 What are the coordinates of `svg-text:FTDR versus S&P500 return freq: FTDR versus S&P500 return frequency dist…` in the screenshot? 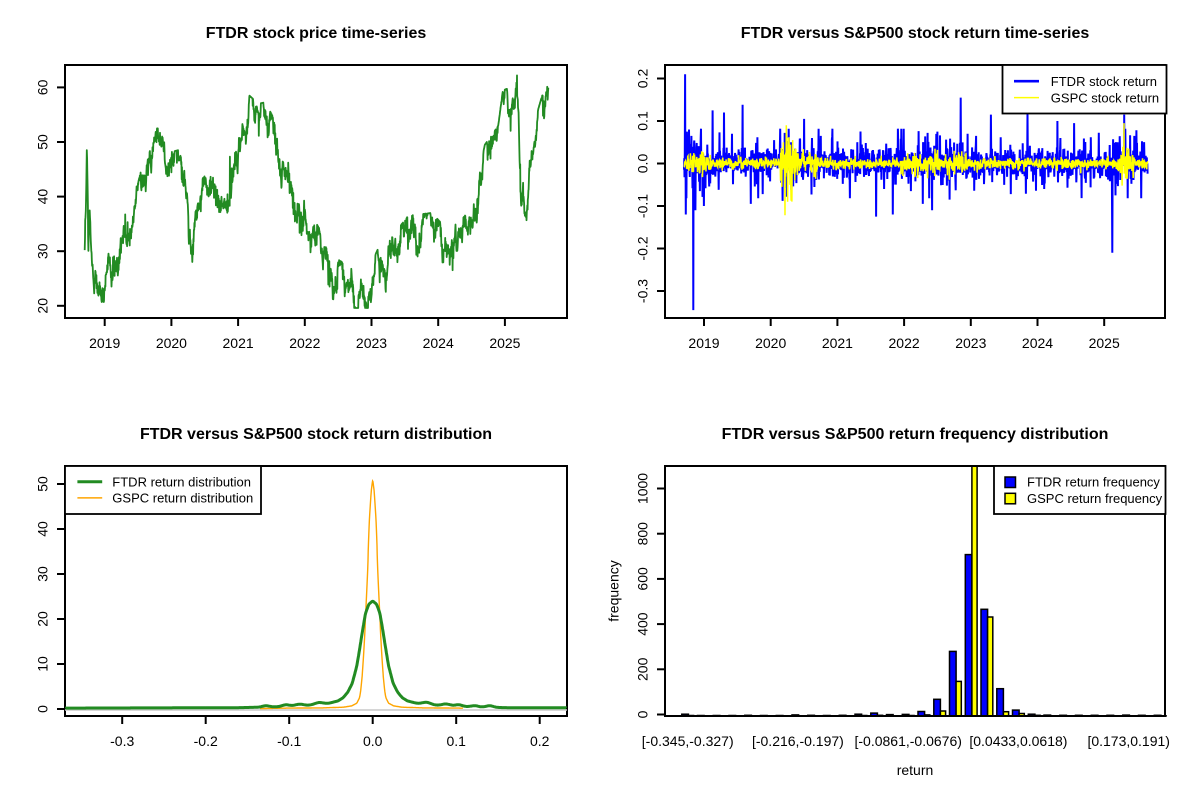 It's located at (915, 434).